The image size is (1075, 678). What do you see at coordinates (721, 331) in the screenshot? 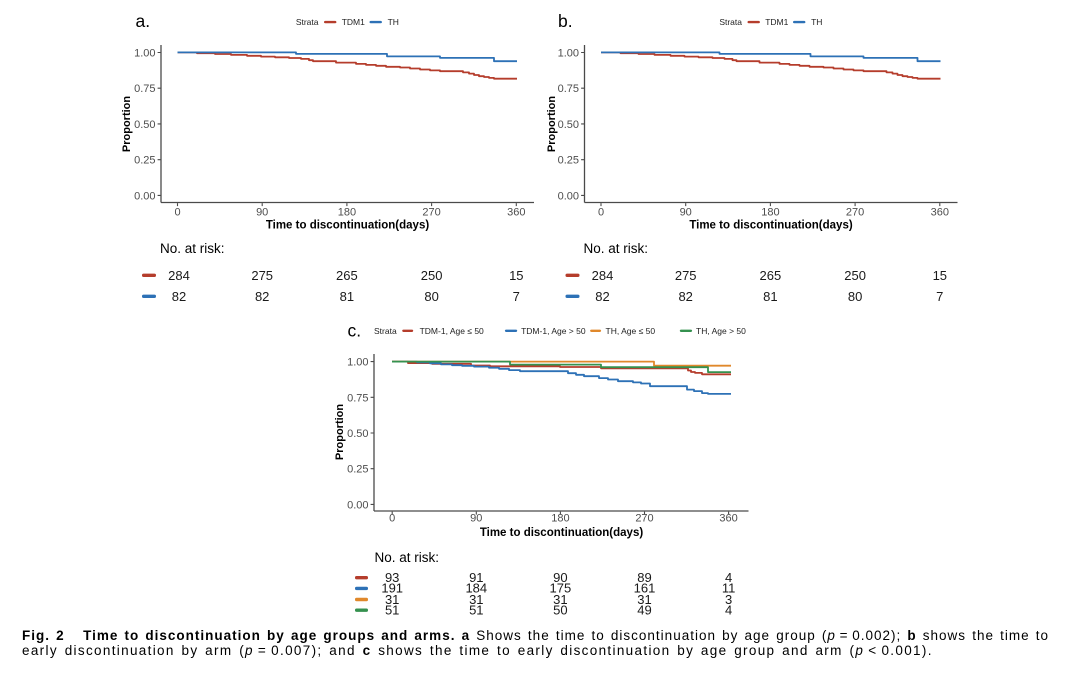
I see `svg-text: TH, Age > 50` at bounding box center [721, 331].